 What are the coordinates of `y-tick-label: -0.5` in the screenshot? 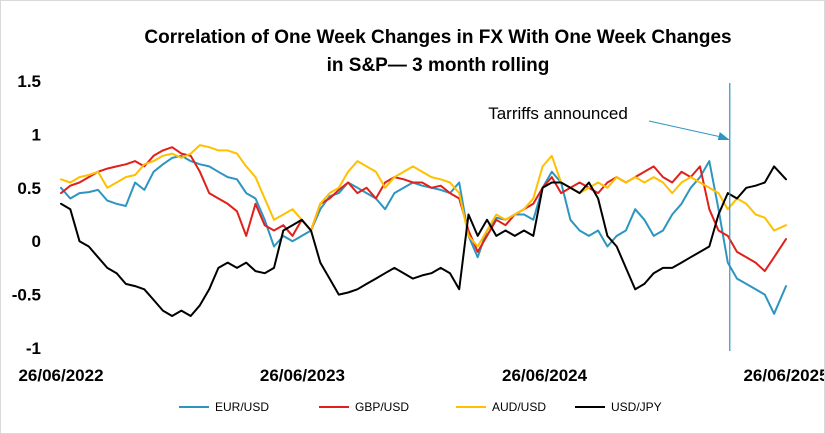 It's located at (26, 295).